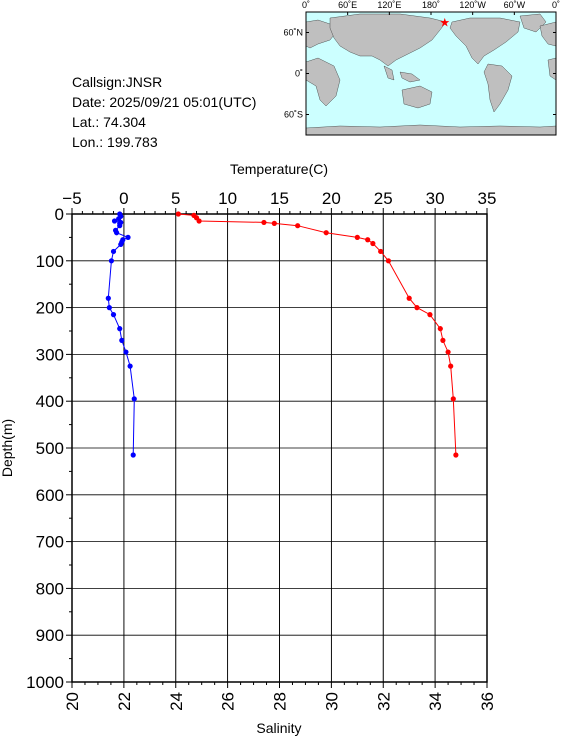 The width and height of the screenshot is (564, 736). I want to click on map-land, so click(431, 74).